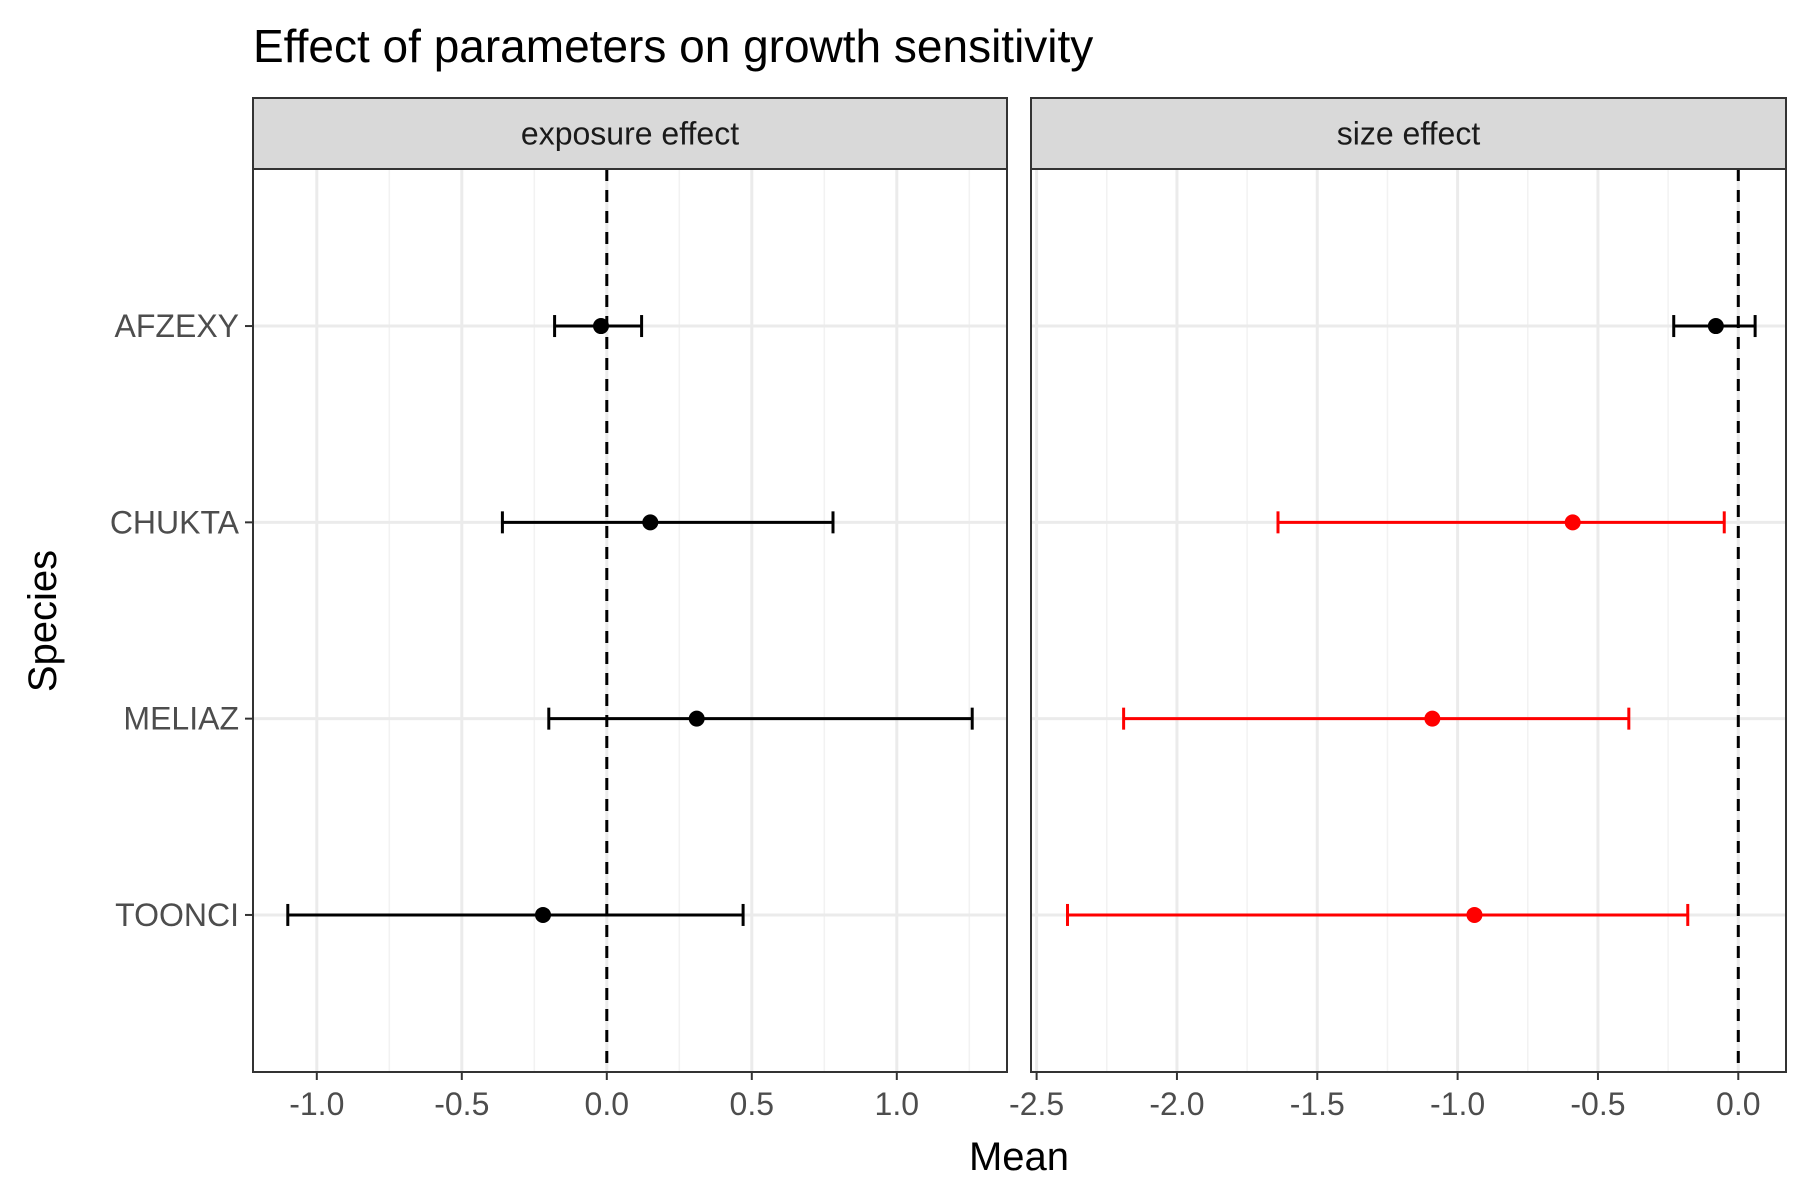  I want to click on strip-label: exposure effect, so click(630, 134).